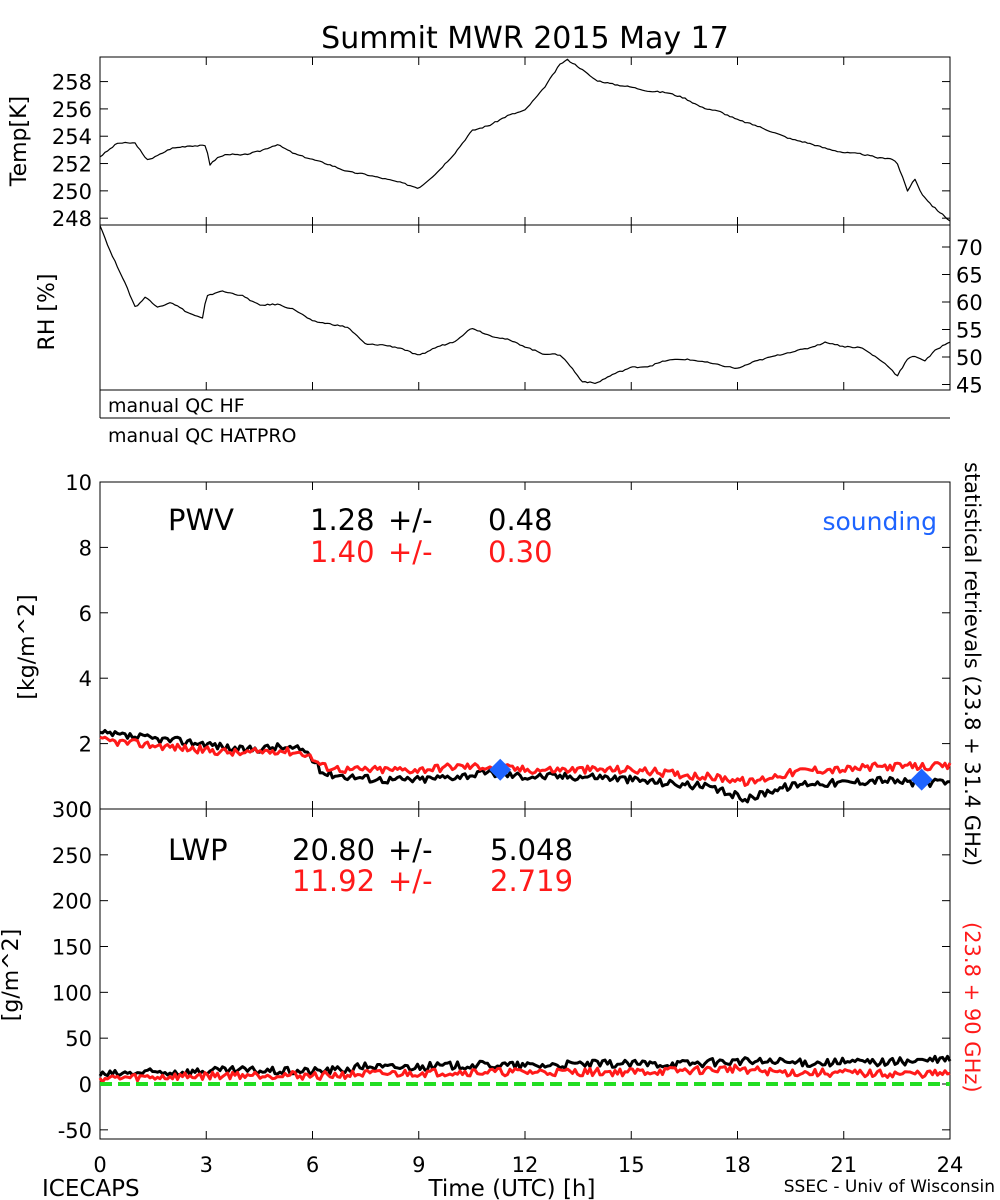 The width and height of the screenshot is (1000, 1200). Describe the element at coordinates (198, 850) in the screenshot. I see `lwp-label: LWP` at that location.